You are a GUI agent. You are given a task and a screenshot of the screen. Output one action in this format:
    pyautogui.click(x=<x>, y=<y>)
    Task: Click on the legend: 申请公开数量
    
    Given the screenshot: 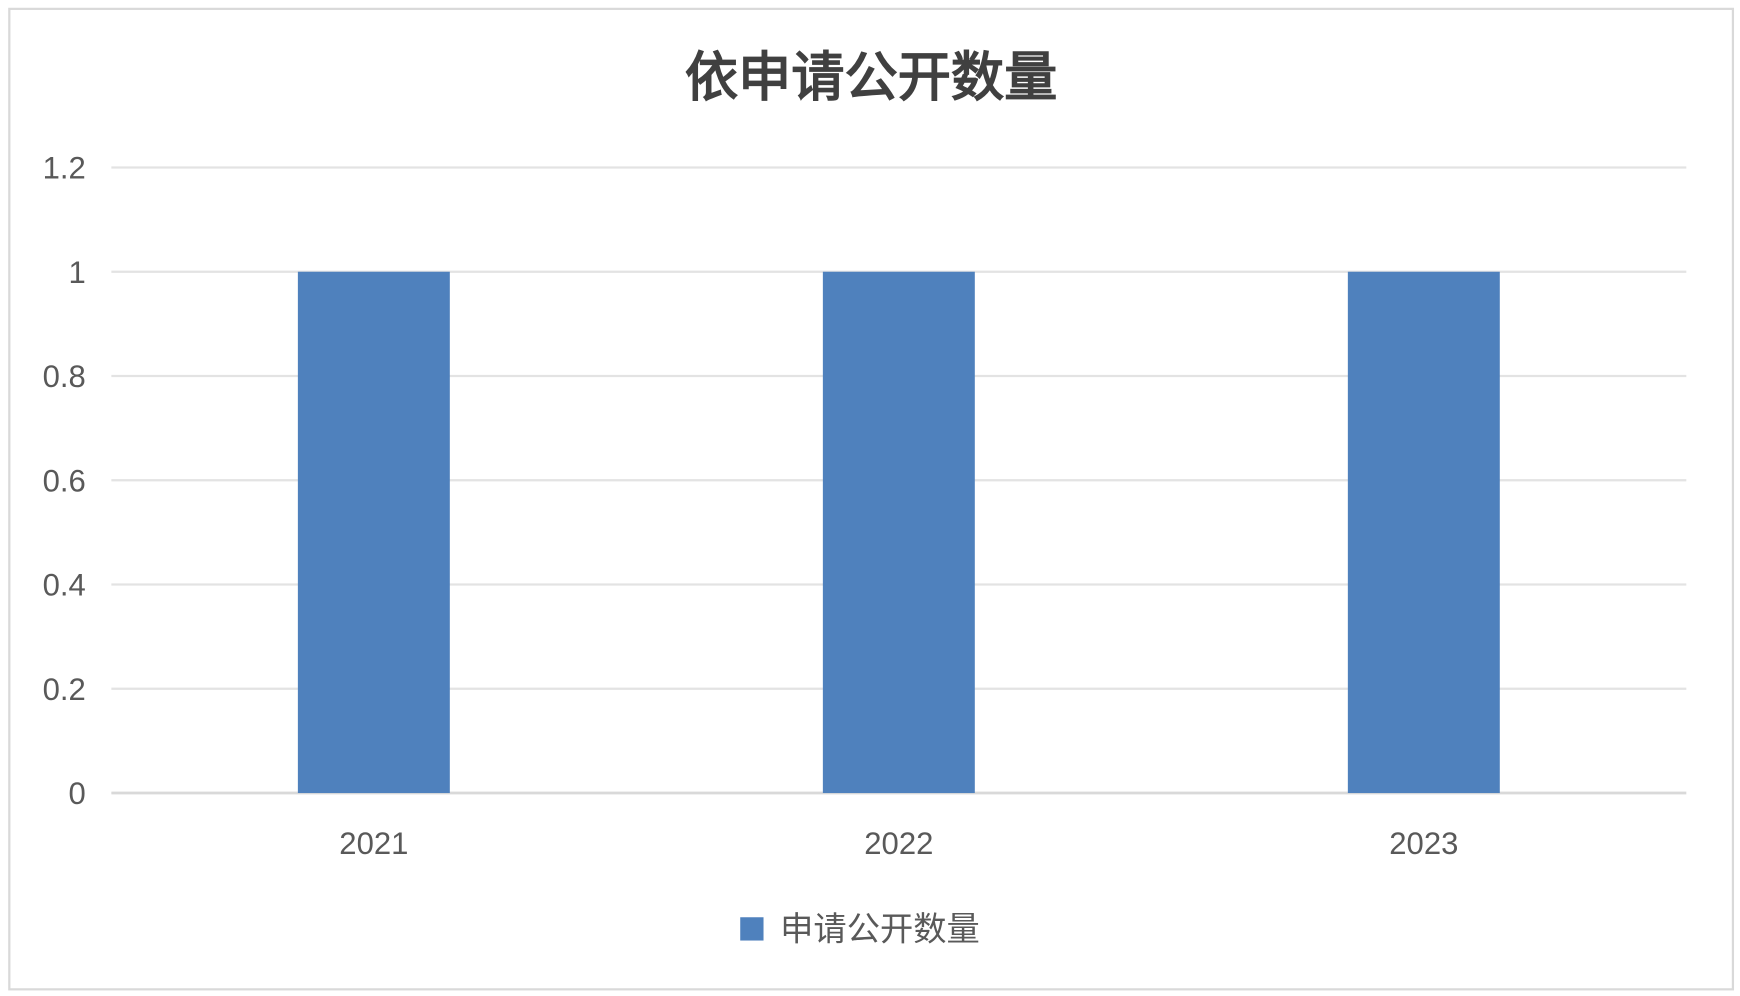 What is the action you would take?
    pyautogui.click(x=860, y=929)
    